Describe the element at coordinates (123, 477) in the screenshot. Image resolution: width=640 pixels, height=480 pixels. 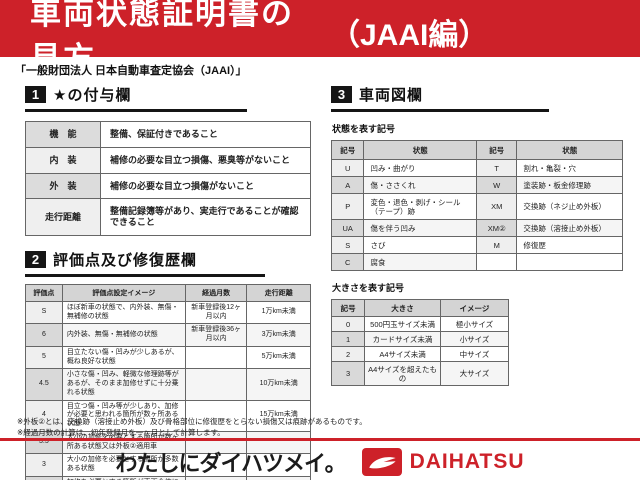
I see `grade-desc: 加修を必要とする箇所が車両全体にある状態` at that location.